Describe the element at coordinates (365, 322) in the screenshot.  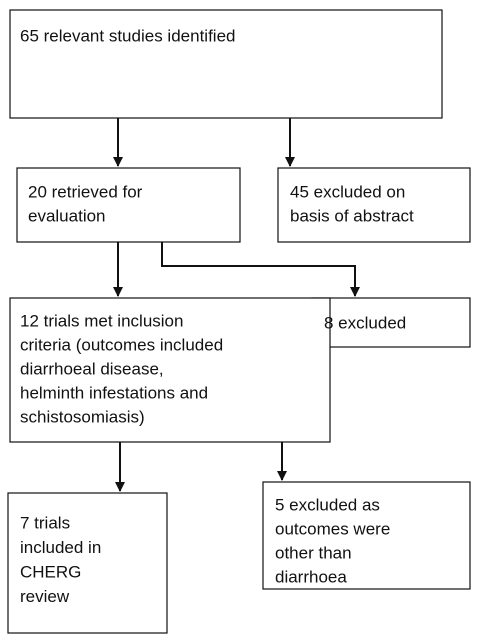
I see `node-label: 8 excluded` at that location.